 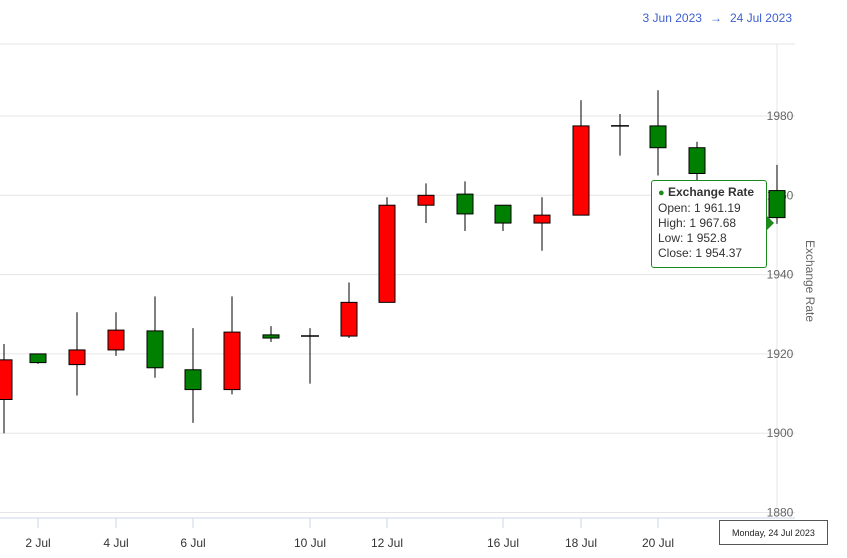 I want to click on range-arrow-icon: →, so click(x=715, y=18).